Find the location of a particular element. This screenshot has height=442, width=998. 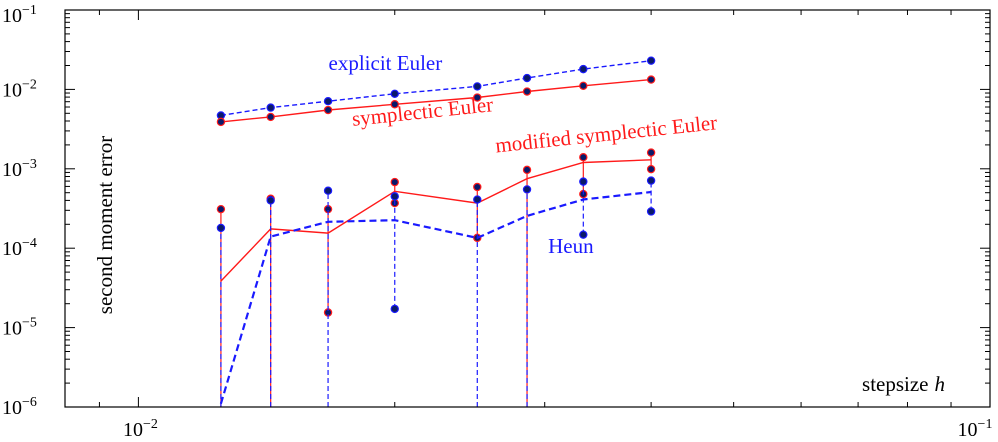

y-axis-title: second moment error is located at coordinates (105, 225).